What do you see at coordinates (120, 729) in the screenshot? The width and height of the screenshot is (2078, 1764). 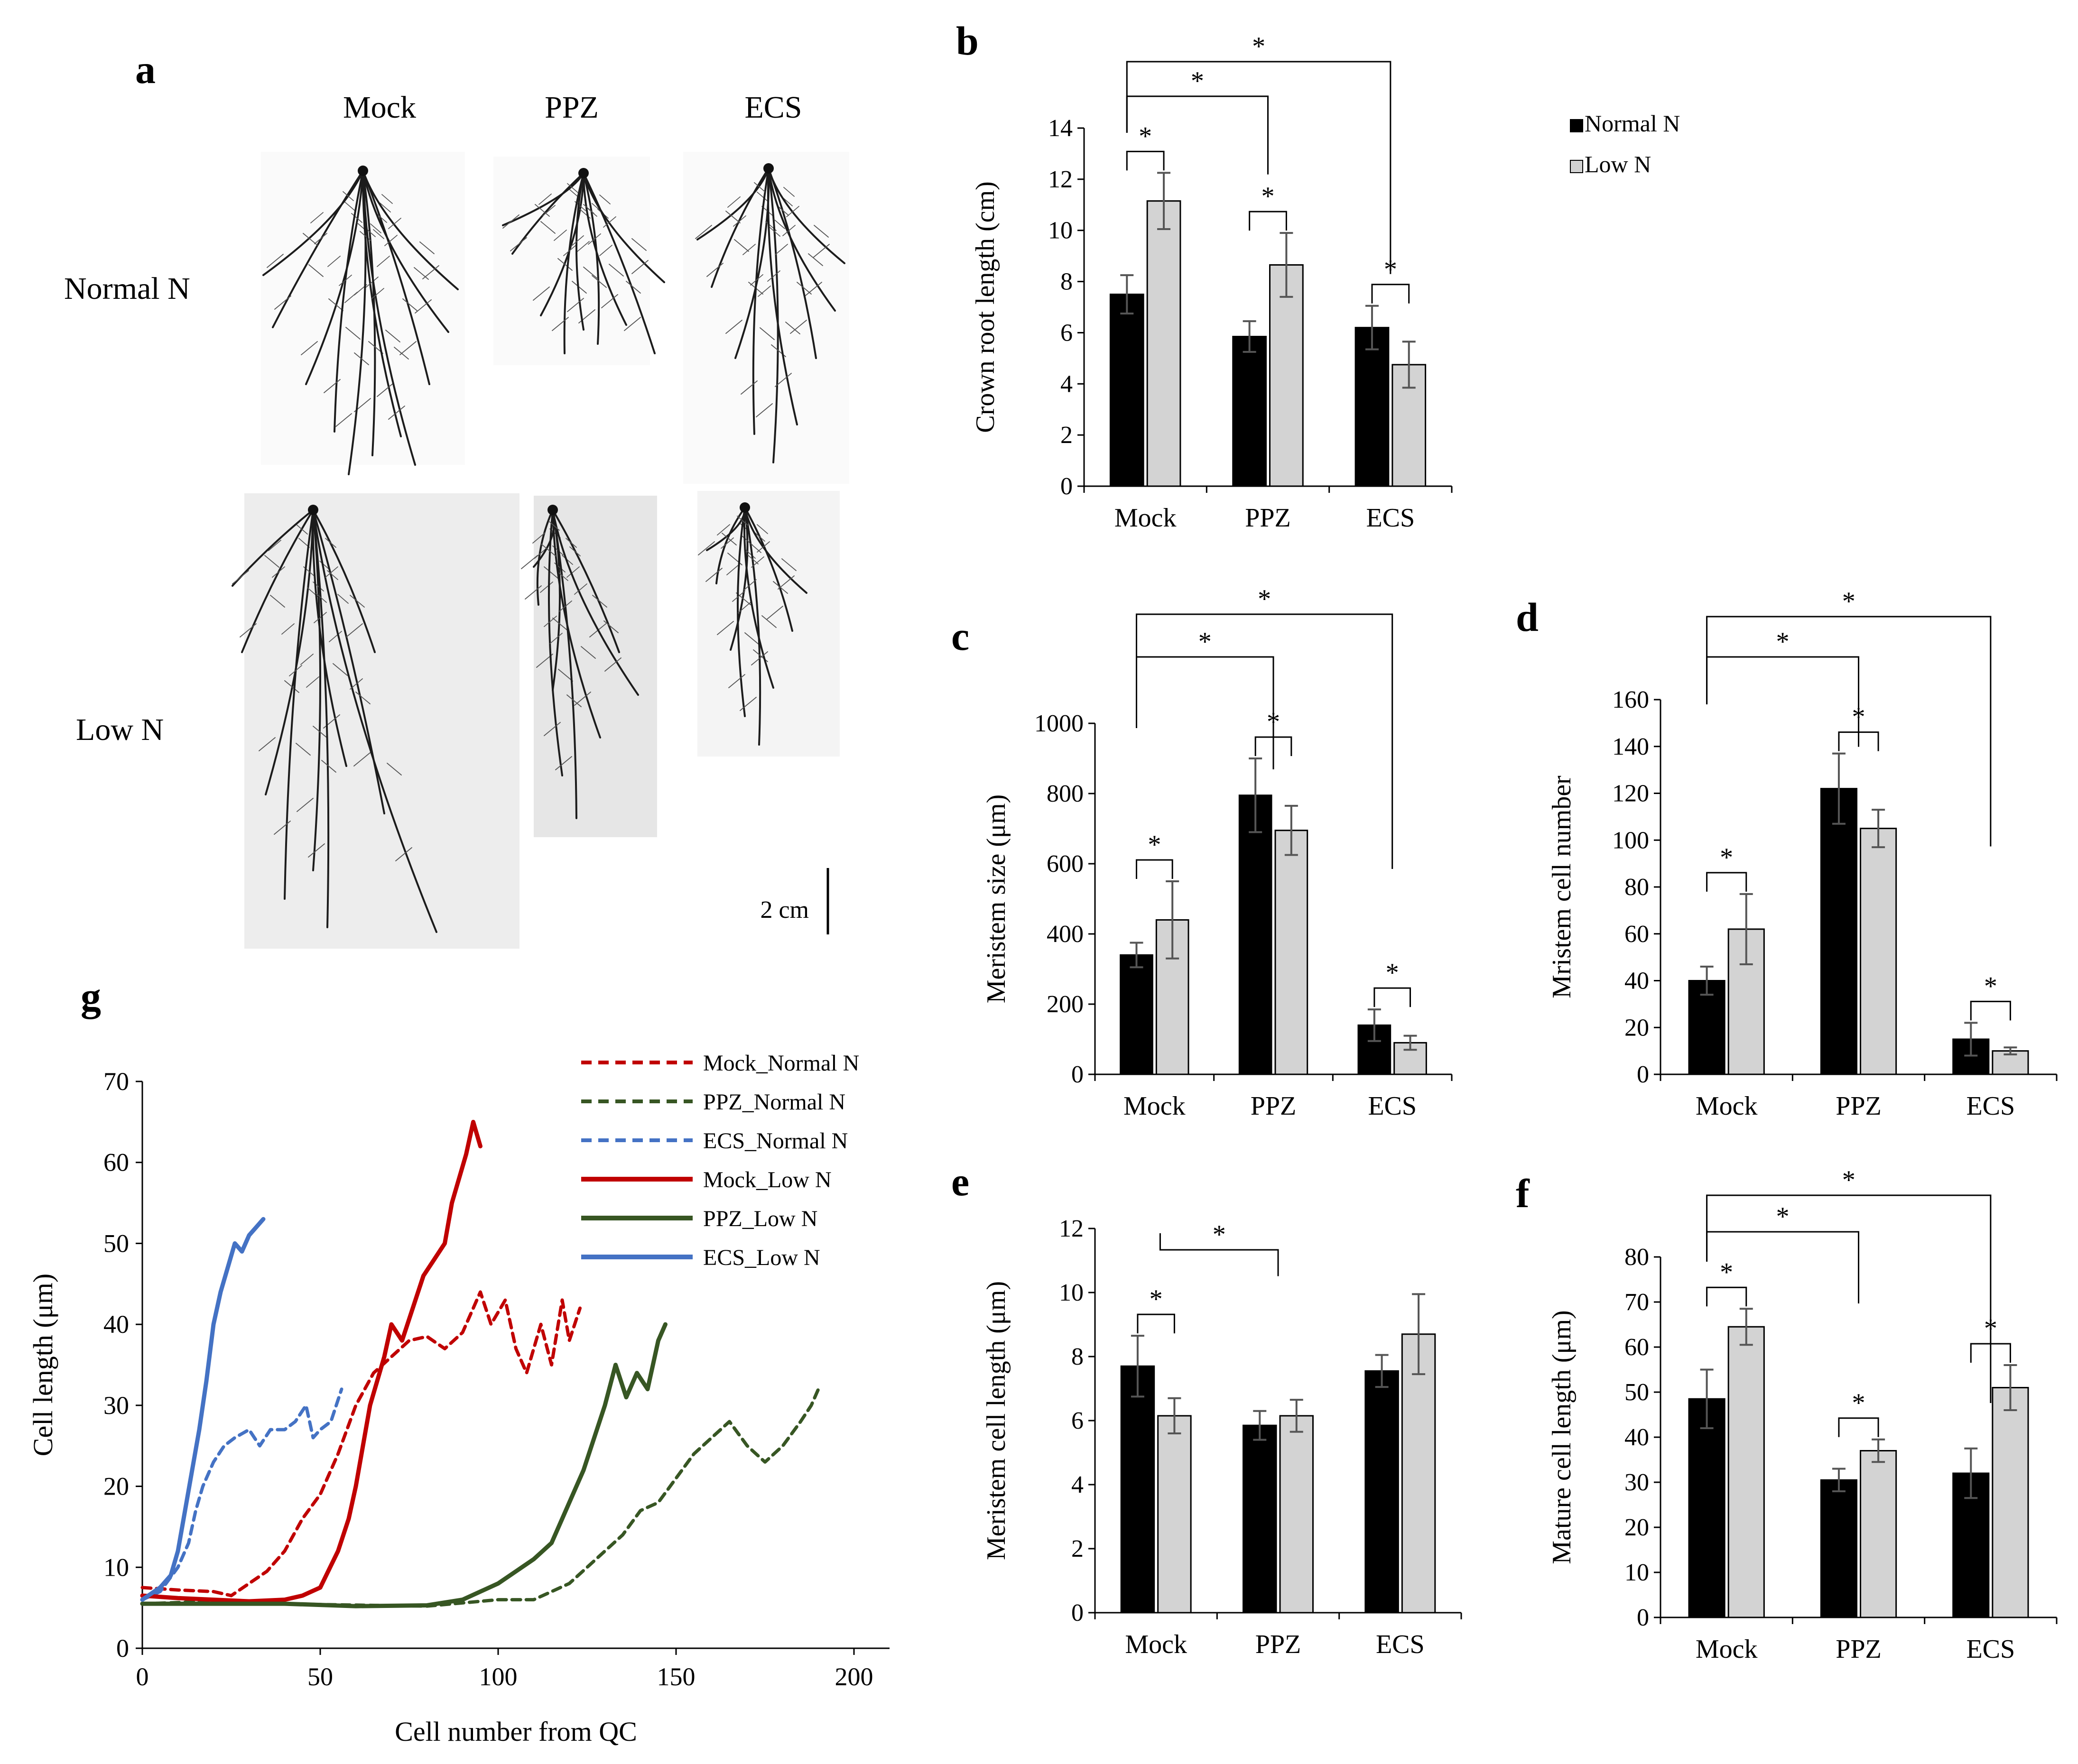 I see `photo-row-low: Low N` at bounding box center [120, 729].